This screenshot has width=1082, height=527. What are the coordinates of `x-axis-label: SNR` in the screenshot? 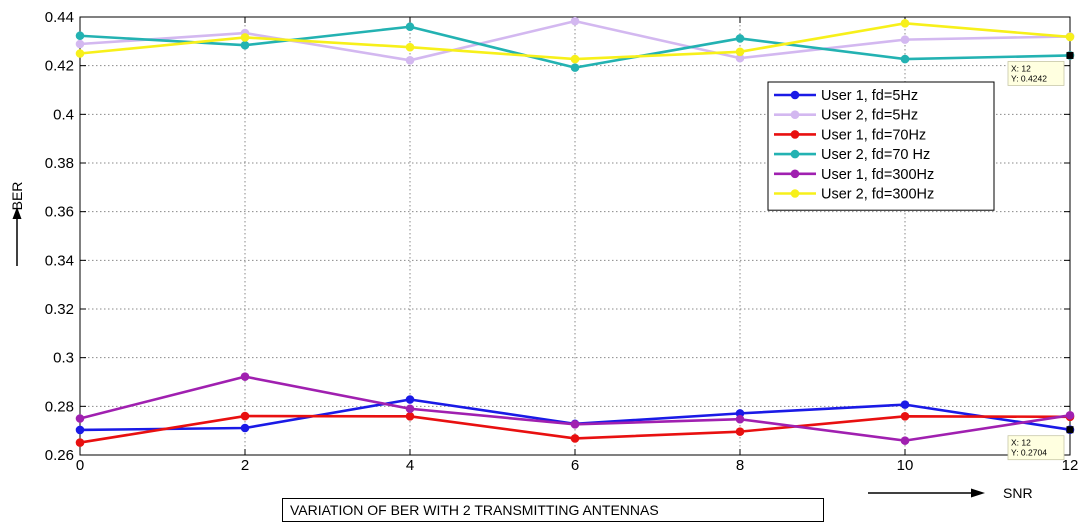 It's located at (950, 493).